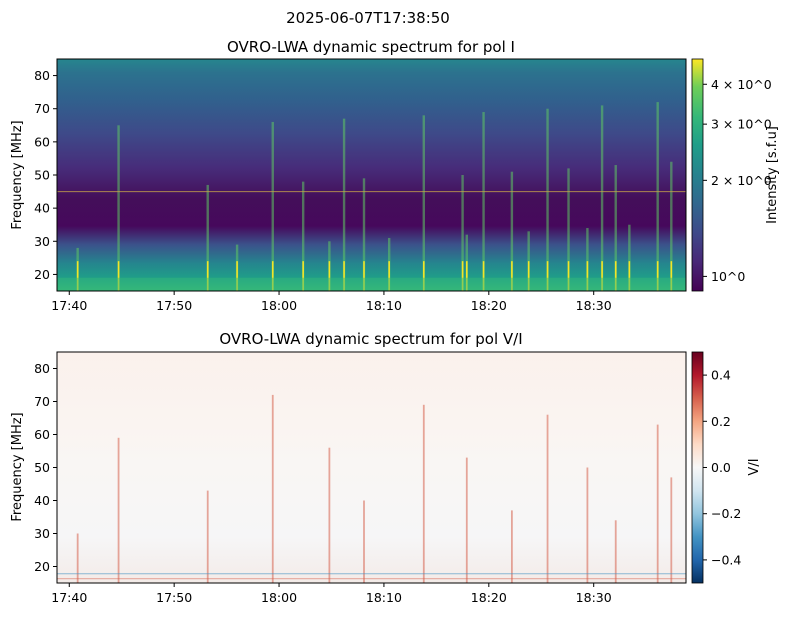 This screenshot has width=789, height=617. What do you see at coordinates (17, 466) in the screenshot?
I see `y-axis-label-pol-vi: Frequency [MHz]` at bounding box center [17, 466].